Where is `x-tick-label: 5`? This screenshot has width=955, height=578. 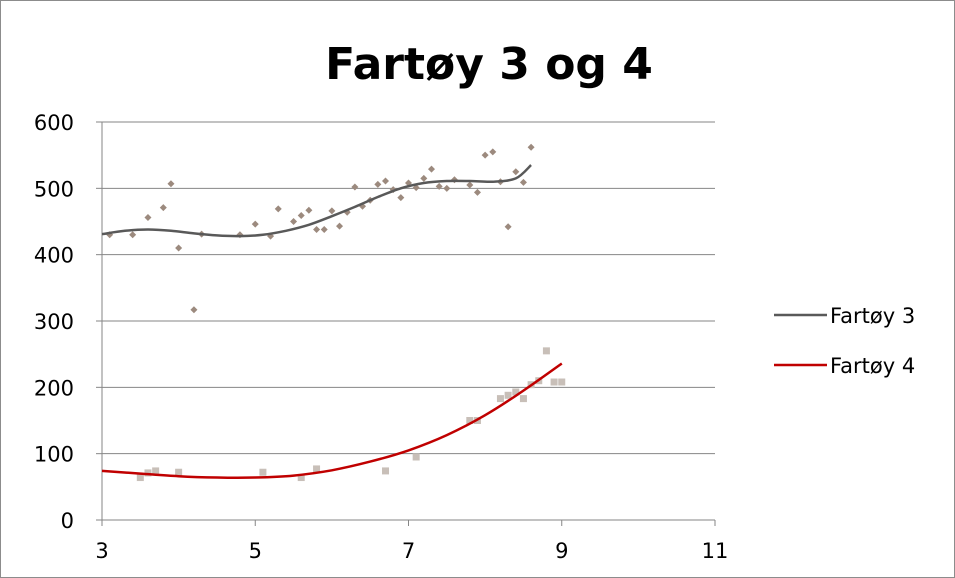
x-tick-label: 5 is located at coordinates (255, 551).